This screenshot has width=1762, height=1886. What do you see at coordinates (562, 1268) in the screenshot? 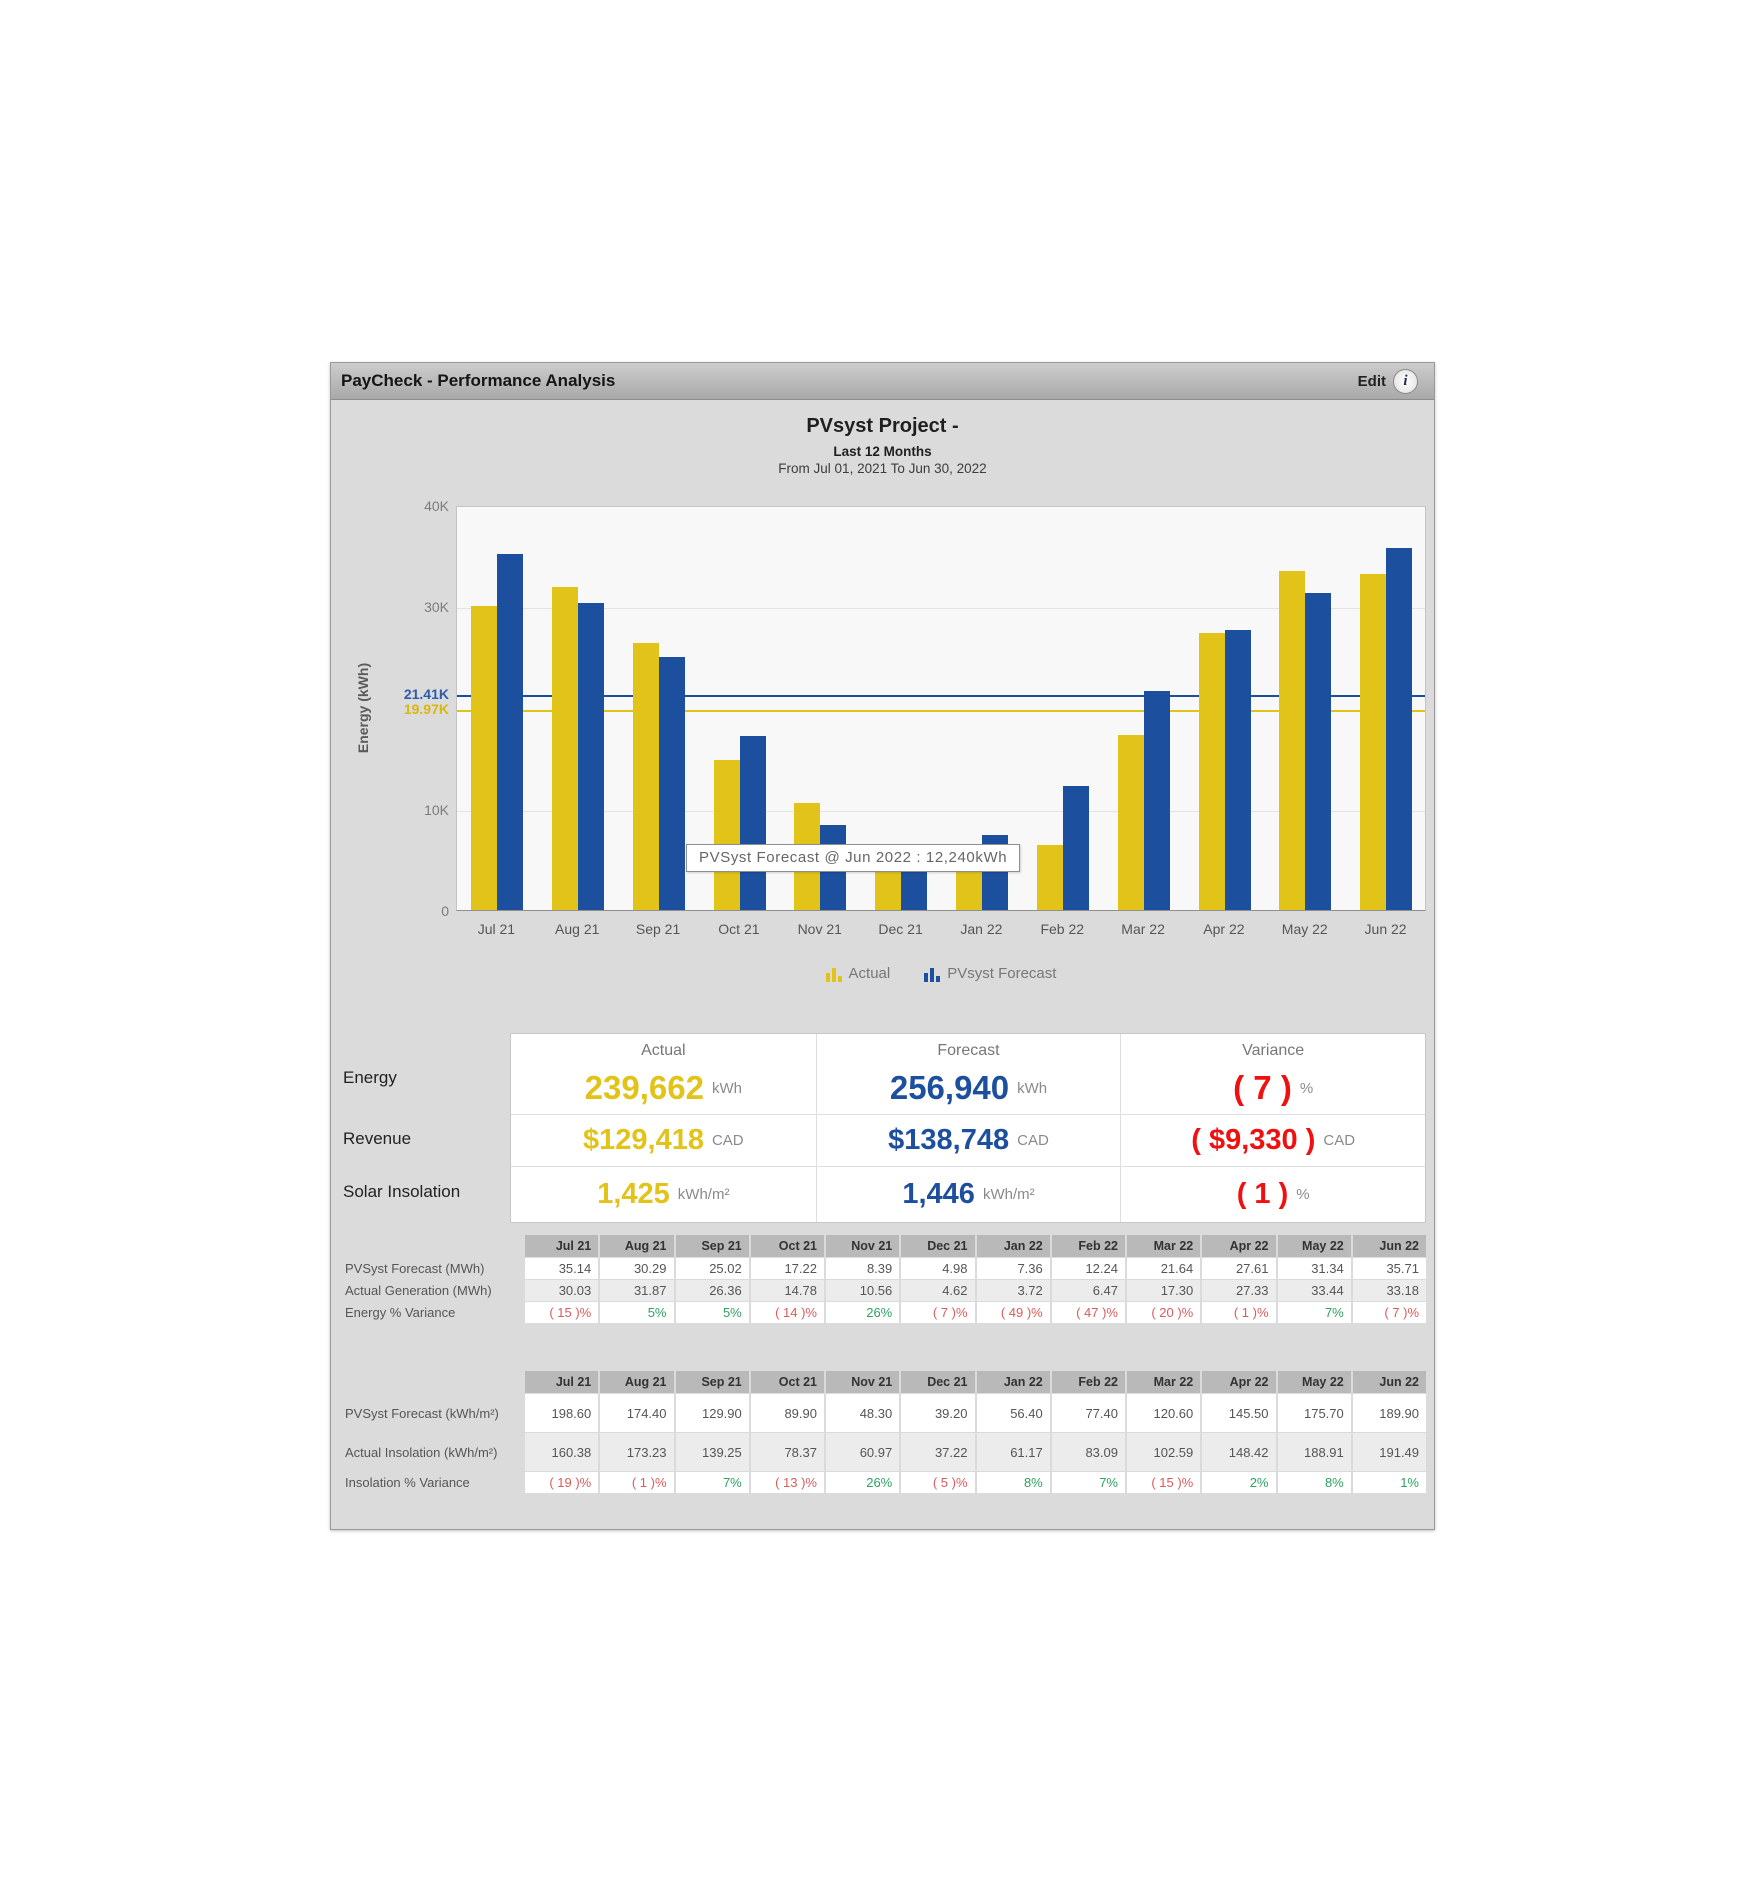
I see `table-cell: 35.14` at bounding box center [562, 1268].